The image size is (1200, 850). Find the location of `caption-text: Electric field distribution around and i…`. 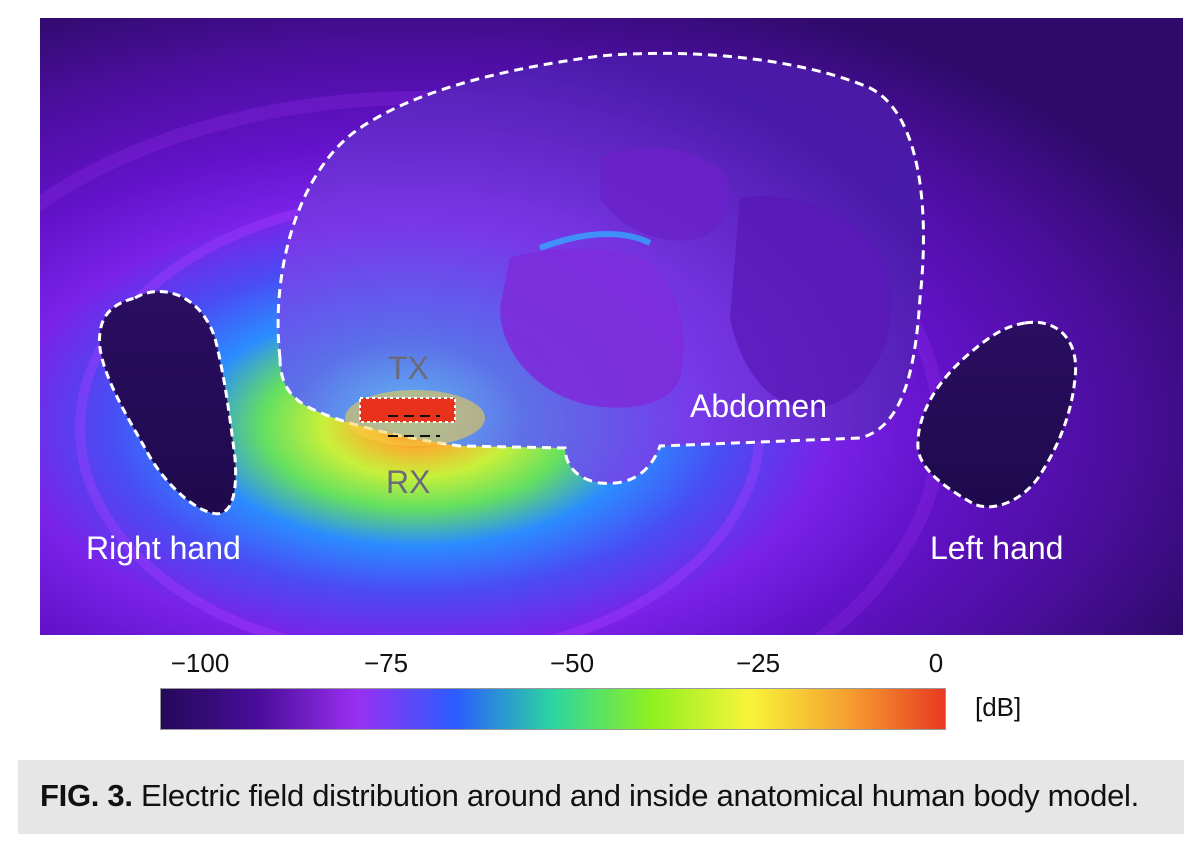

caption-text: Electric field distribution around and i… is located at coordinates (635, 795).